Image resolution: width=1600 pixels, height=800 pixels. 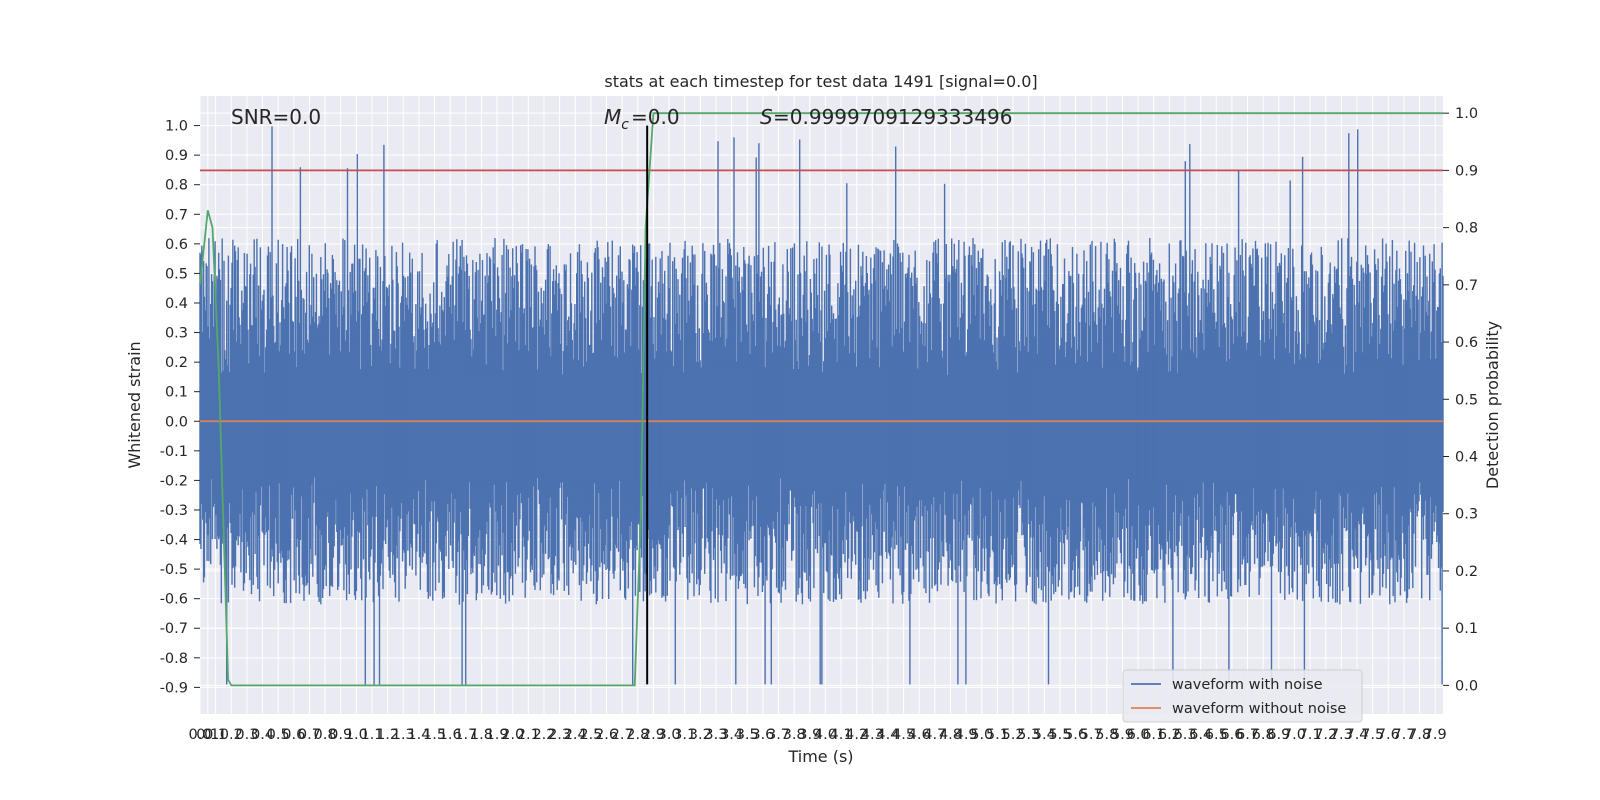 I want to click on y-tick-label: -0.4, so click(x=174, y=541).